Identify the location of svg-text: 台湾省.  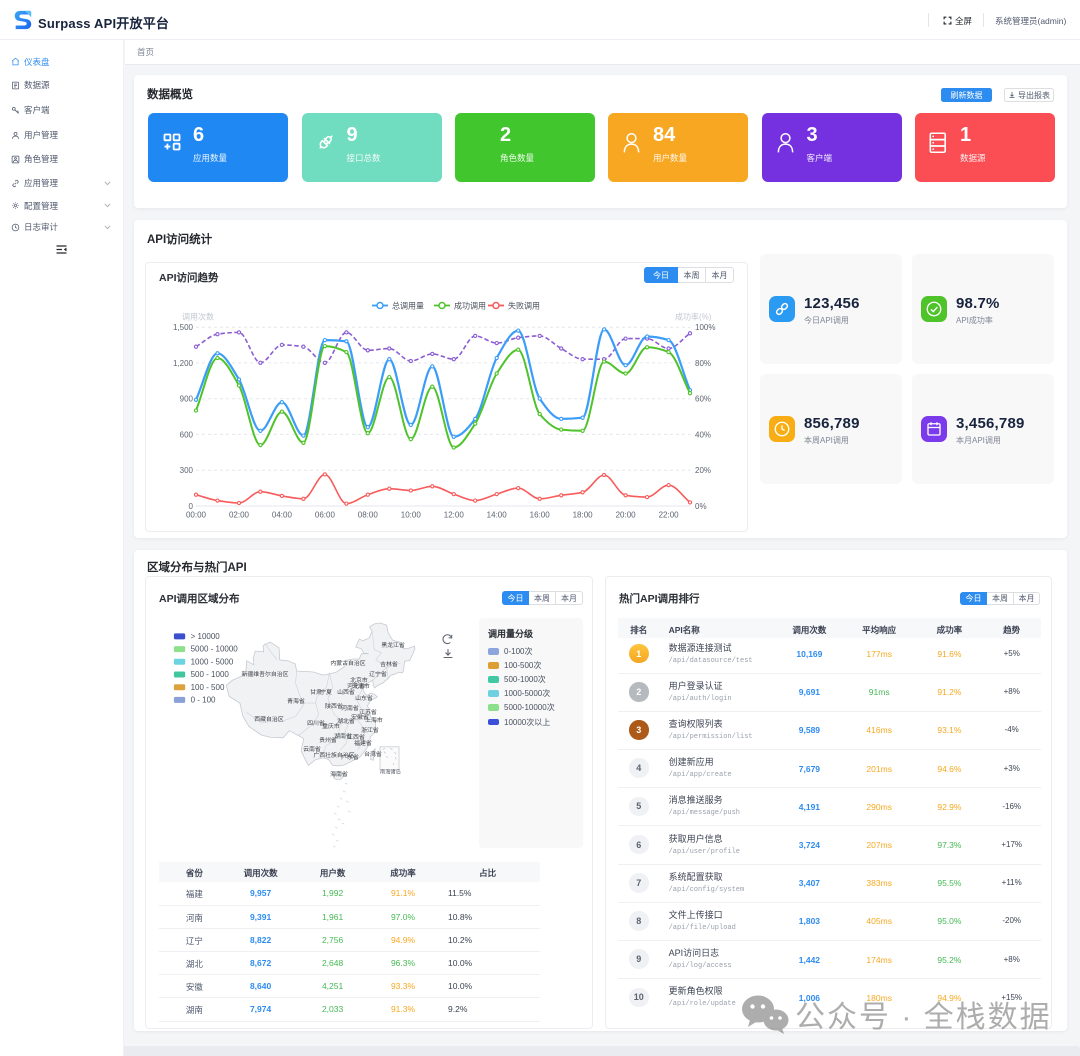
(373, 754).